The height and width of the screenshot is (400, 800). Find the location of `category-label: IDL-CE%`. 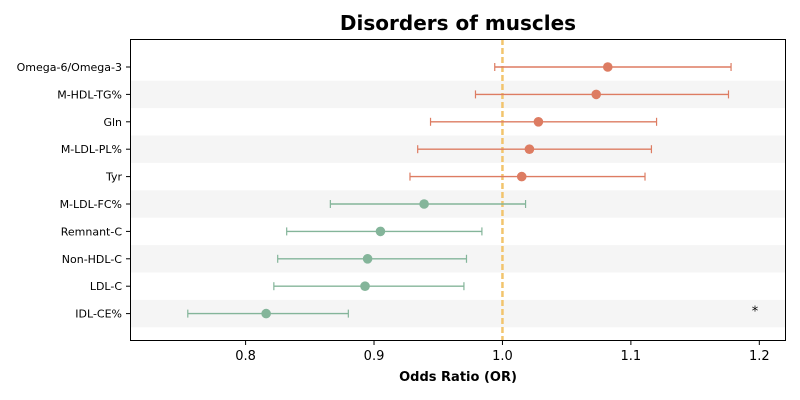

category-label: IDL-CE% is located at coordinates (98, 314).